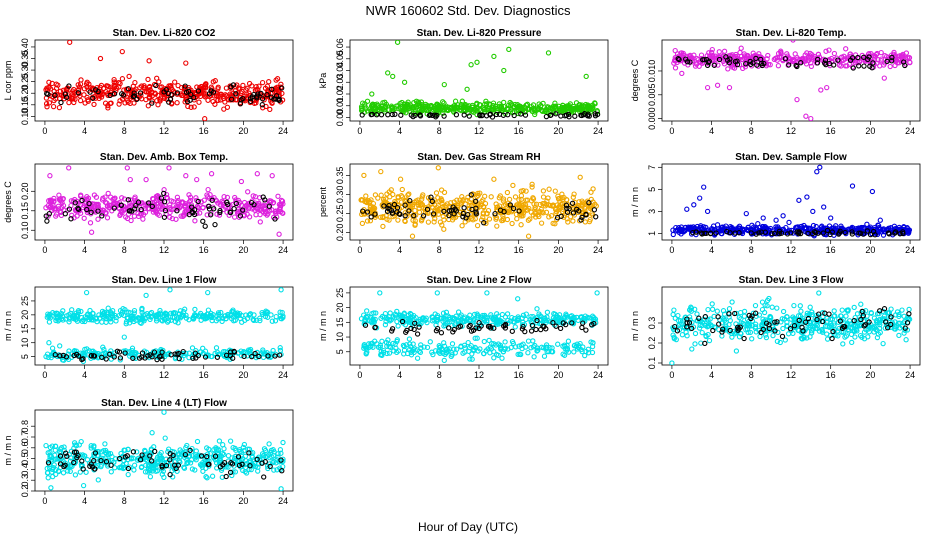 The height and width of the screenshot is (540, 936). I want to click on y-tick-label: 0.2, so click(652, 343).